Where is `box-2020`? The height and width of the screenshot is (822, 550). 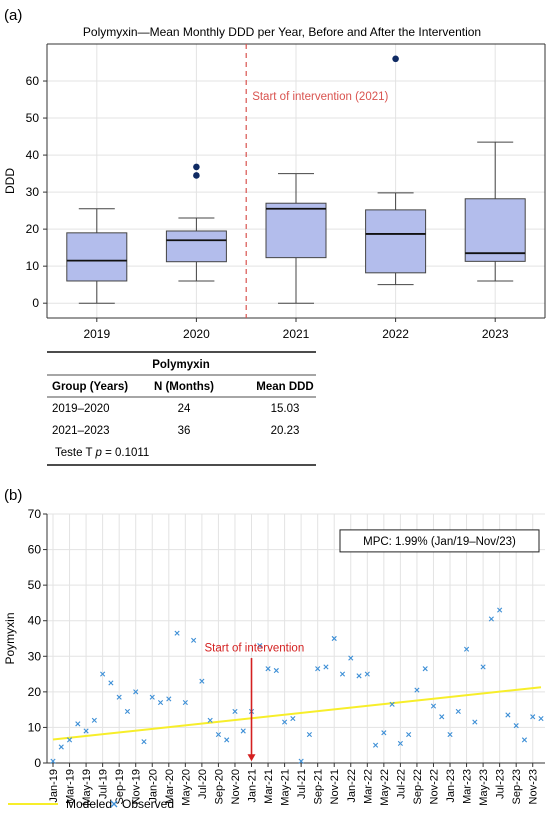 box-2020 is located at coordinates (196, 246).